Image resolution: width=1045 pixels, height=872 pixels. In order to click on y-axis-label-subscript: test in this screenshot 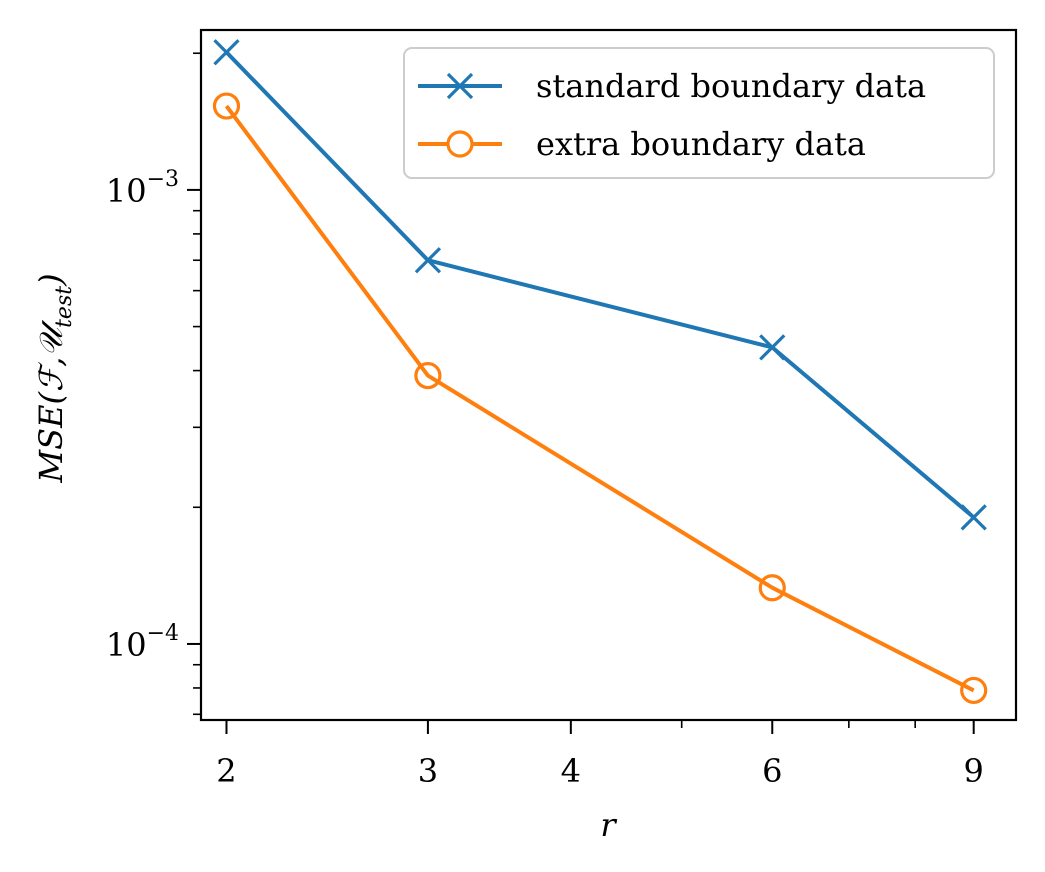, I will do `click(64, 307)`.